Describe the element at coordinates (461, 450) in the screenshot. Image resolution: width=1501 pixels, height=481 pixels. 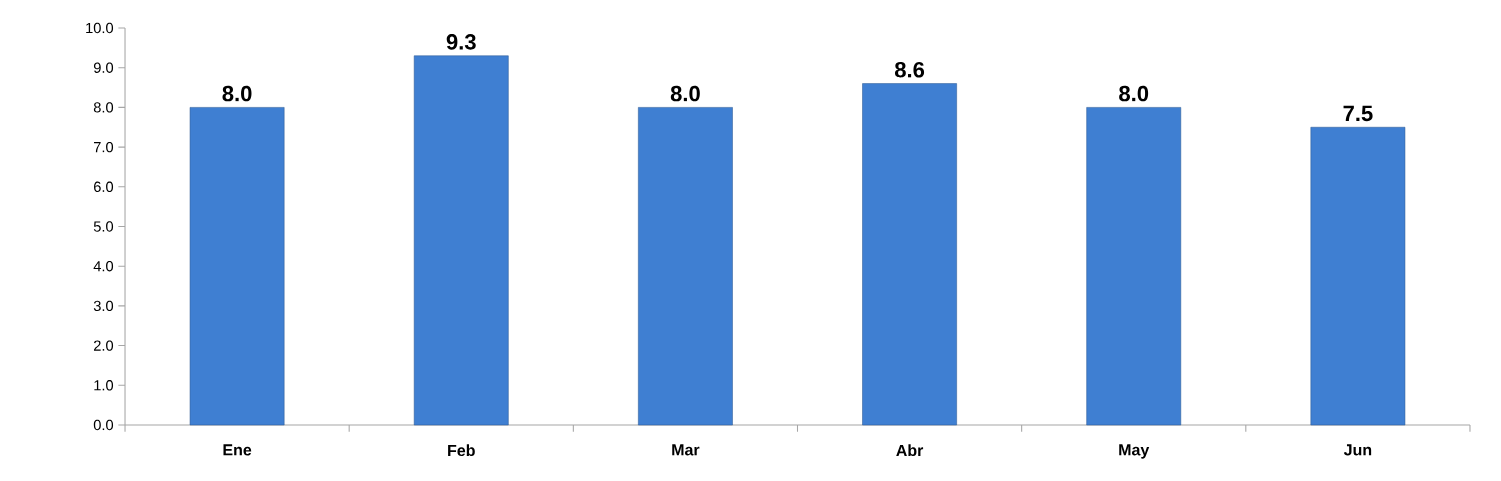
I see `x-tick-label: Feb` at that location.